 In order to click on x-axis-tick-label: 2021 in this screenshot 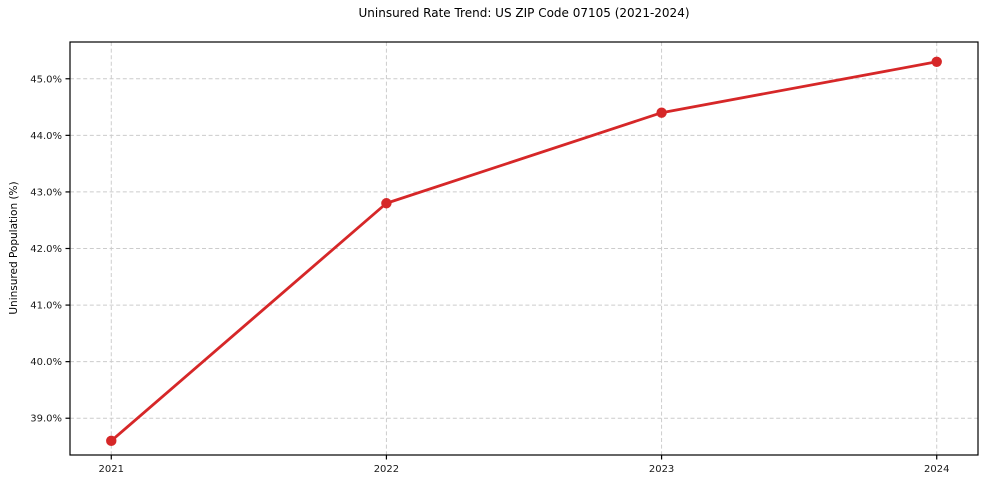, I will do `click(111, 469)`.